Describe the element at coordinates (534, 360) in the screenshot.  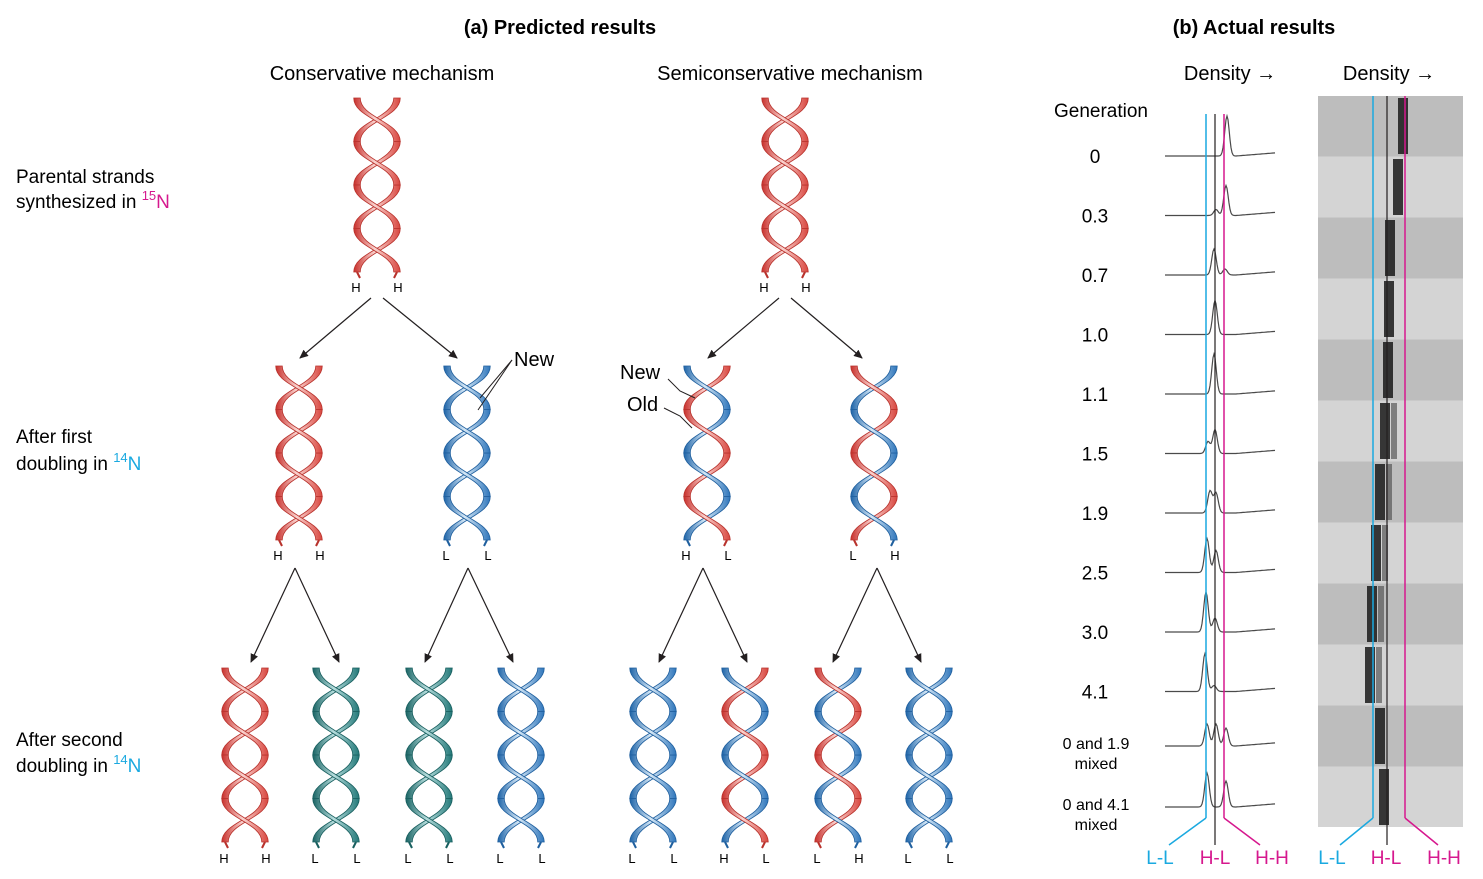
I see `callout-new-conservative-text: New` at that location.